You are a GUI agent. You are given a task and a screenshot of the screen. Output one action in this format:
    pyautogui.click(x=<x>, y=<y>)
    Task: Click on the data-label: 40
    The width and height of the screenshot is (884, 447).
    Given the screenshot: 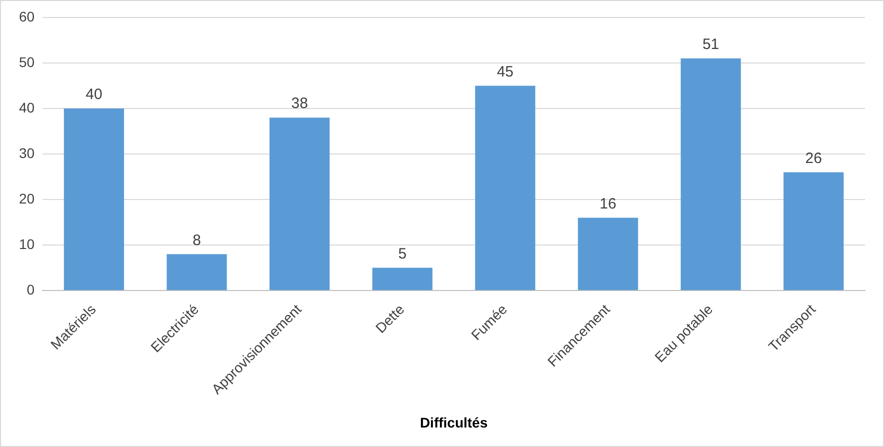 What is the action you would take?
    pyautogui.click(x=94, y=95)
    